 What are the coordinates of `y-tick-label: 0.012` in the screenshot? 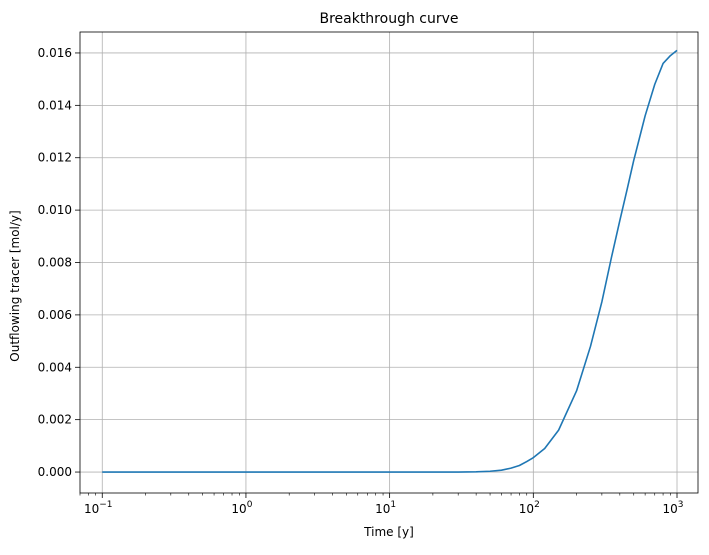 It's located at (55, 158).